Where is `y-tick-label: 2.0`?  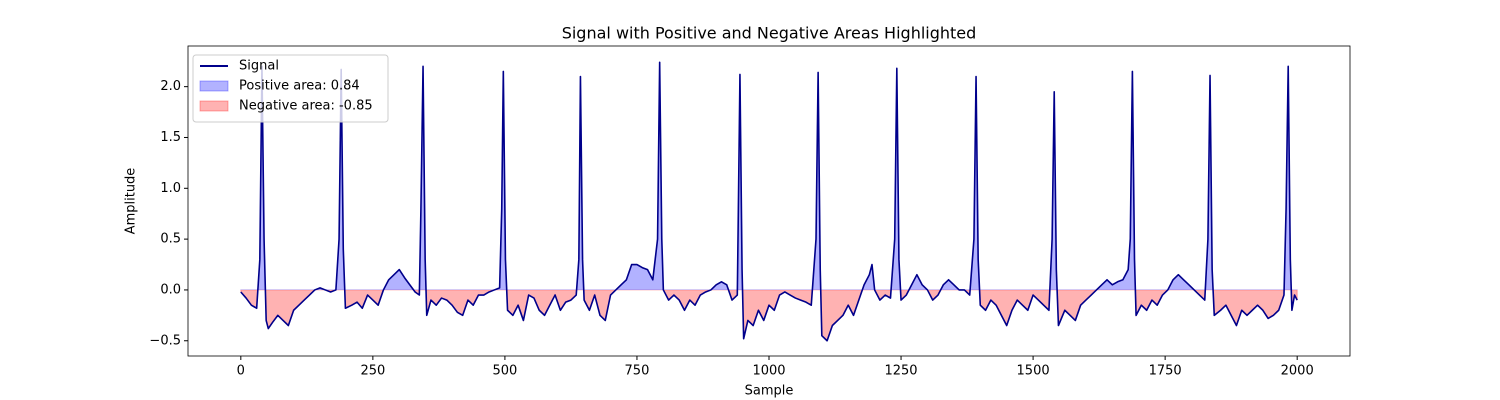 y-tick-label: 2.0 is located at coordinates (170, 86).